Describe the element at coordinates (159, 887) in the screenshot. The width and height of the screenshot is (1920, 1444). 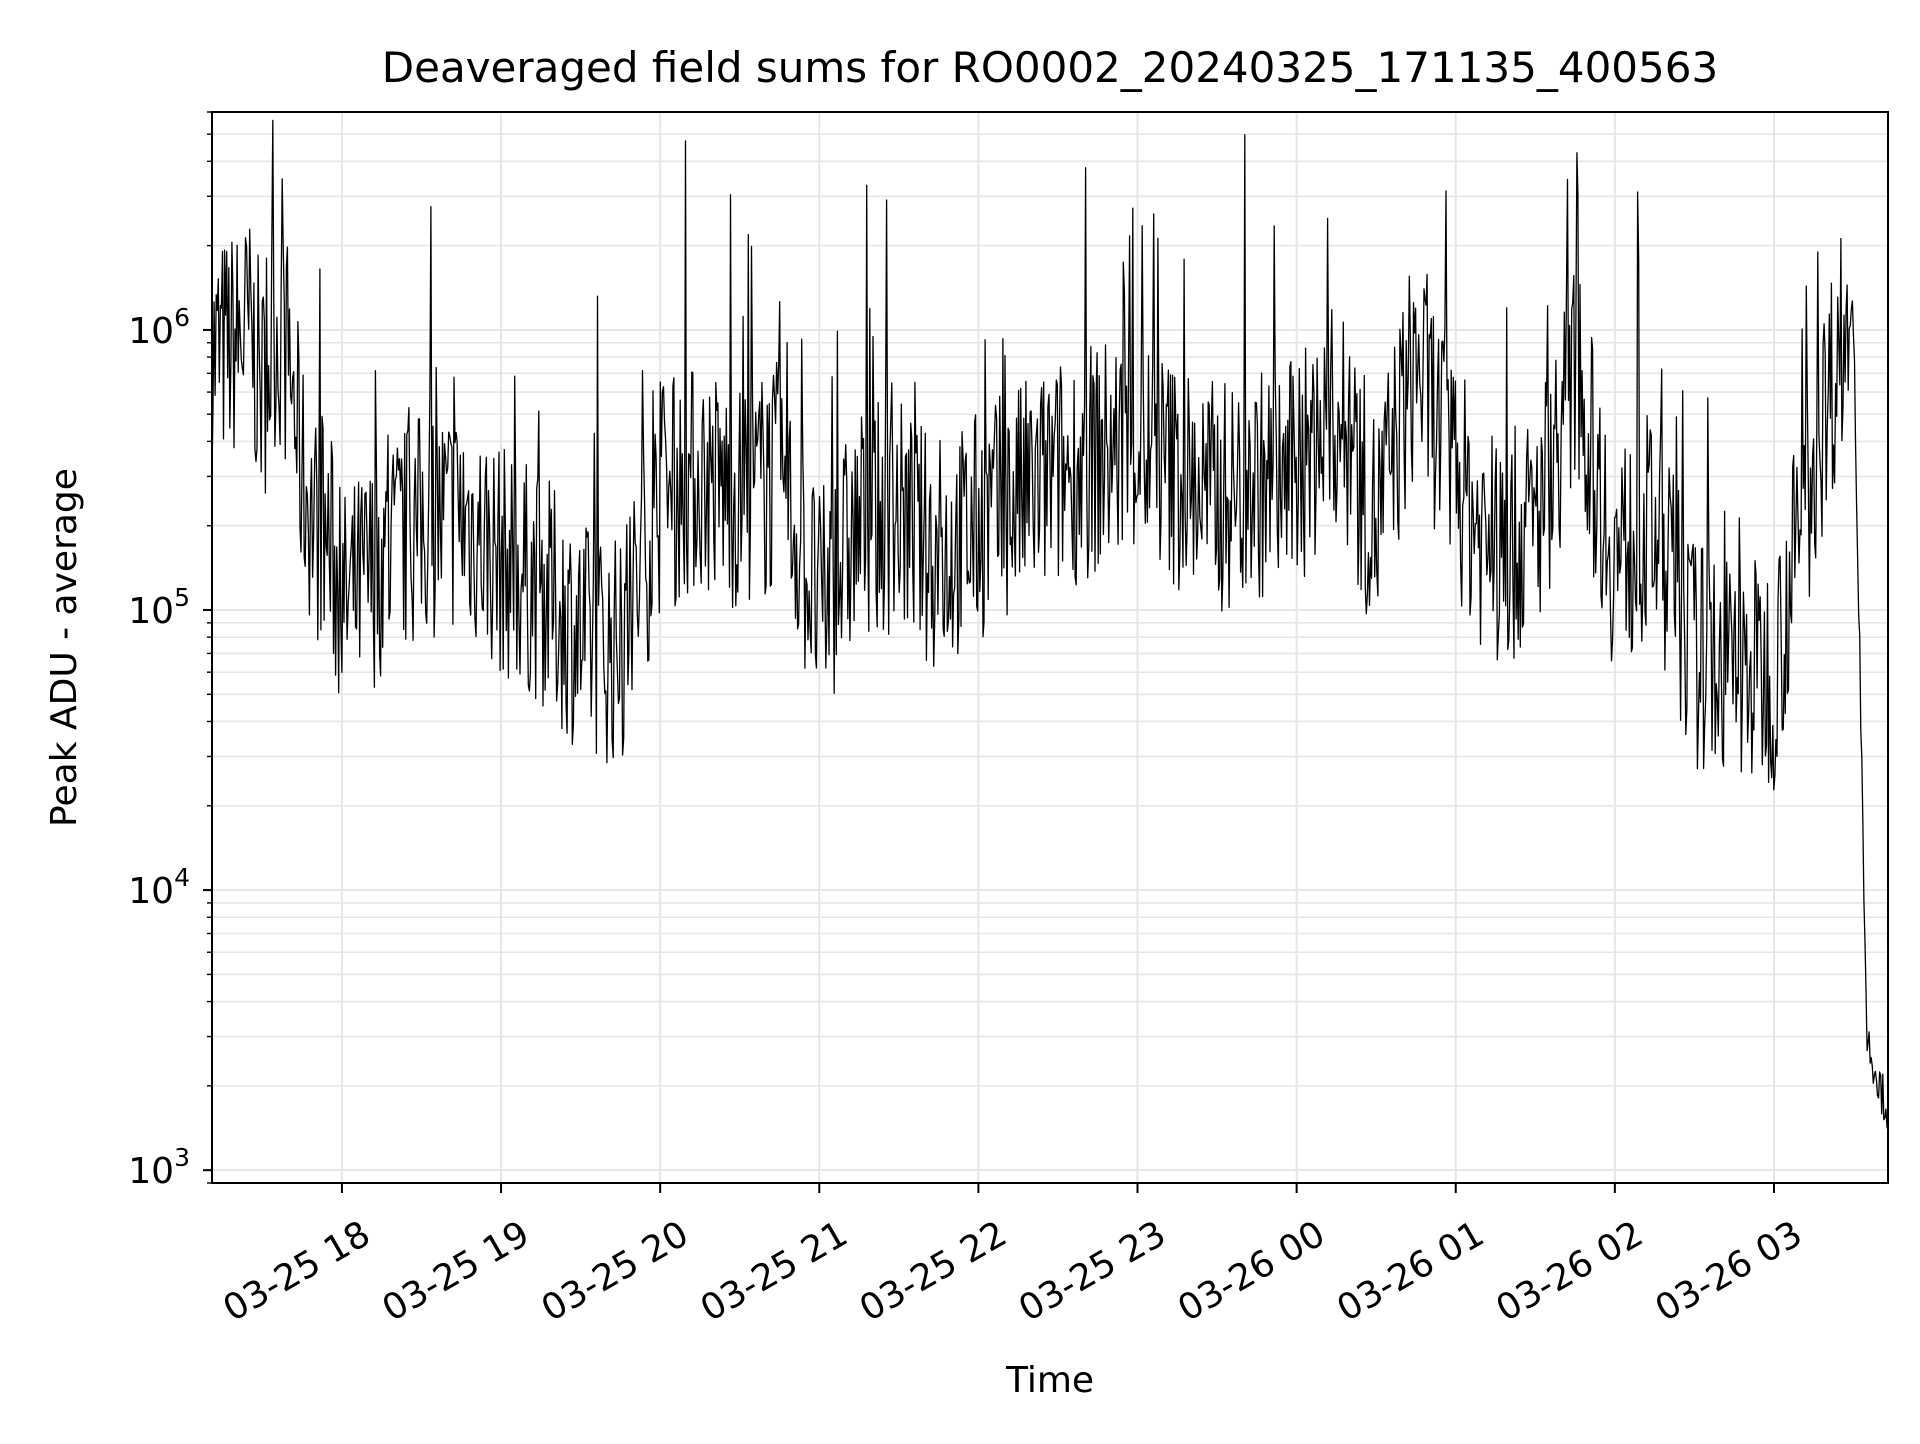
I see `y-tick-label: 10⁴` at that location.